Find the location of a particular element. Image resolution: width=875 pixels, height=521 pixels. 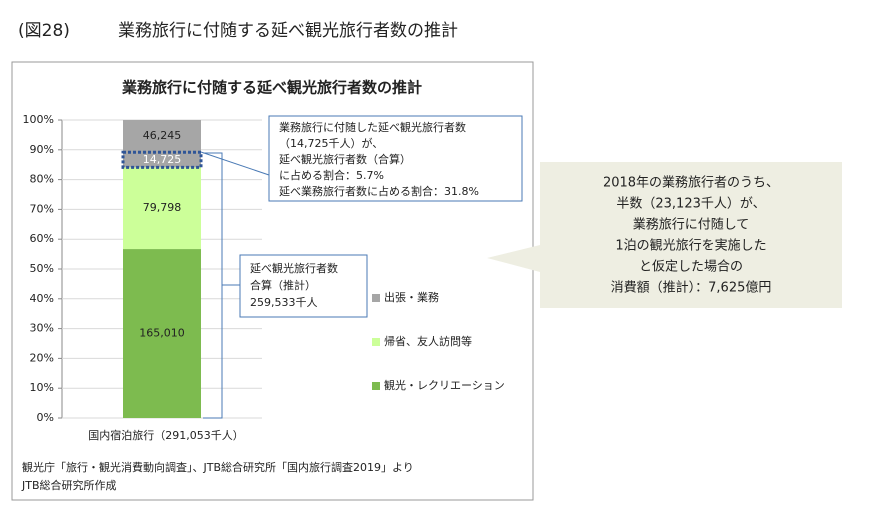

callout-text: 1泊の観光旅行を実施した is located at coordinates (690, 246).